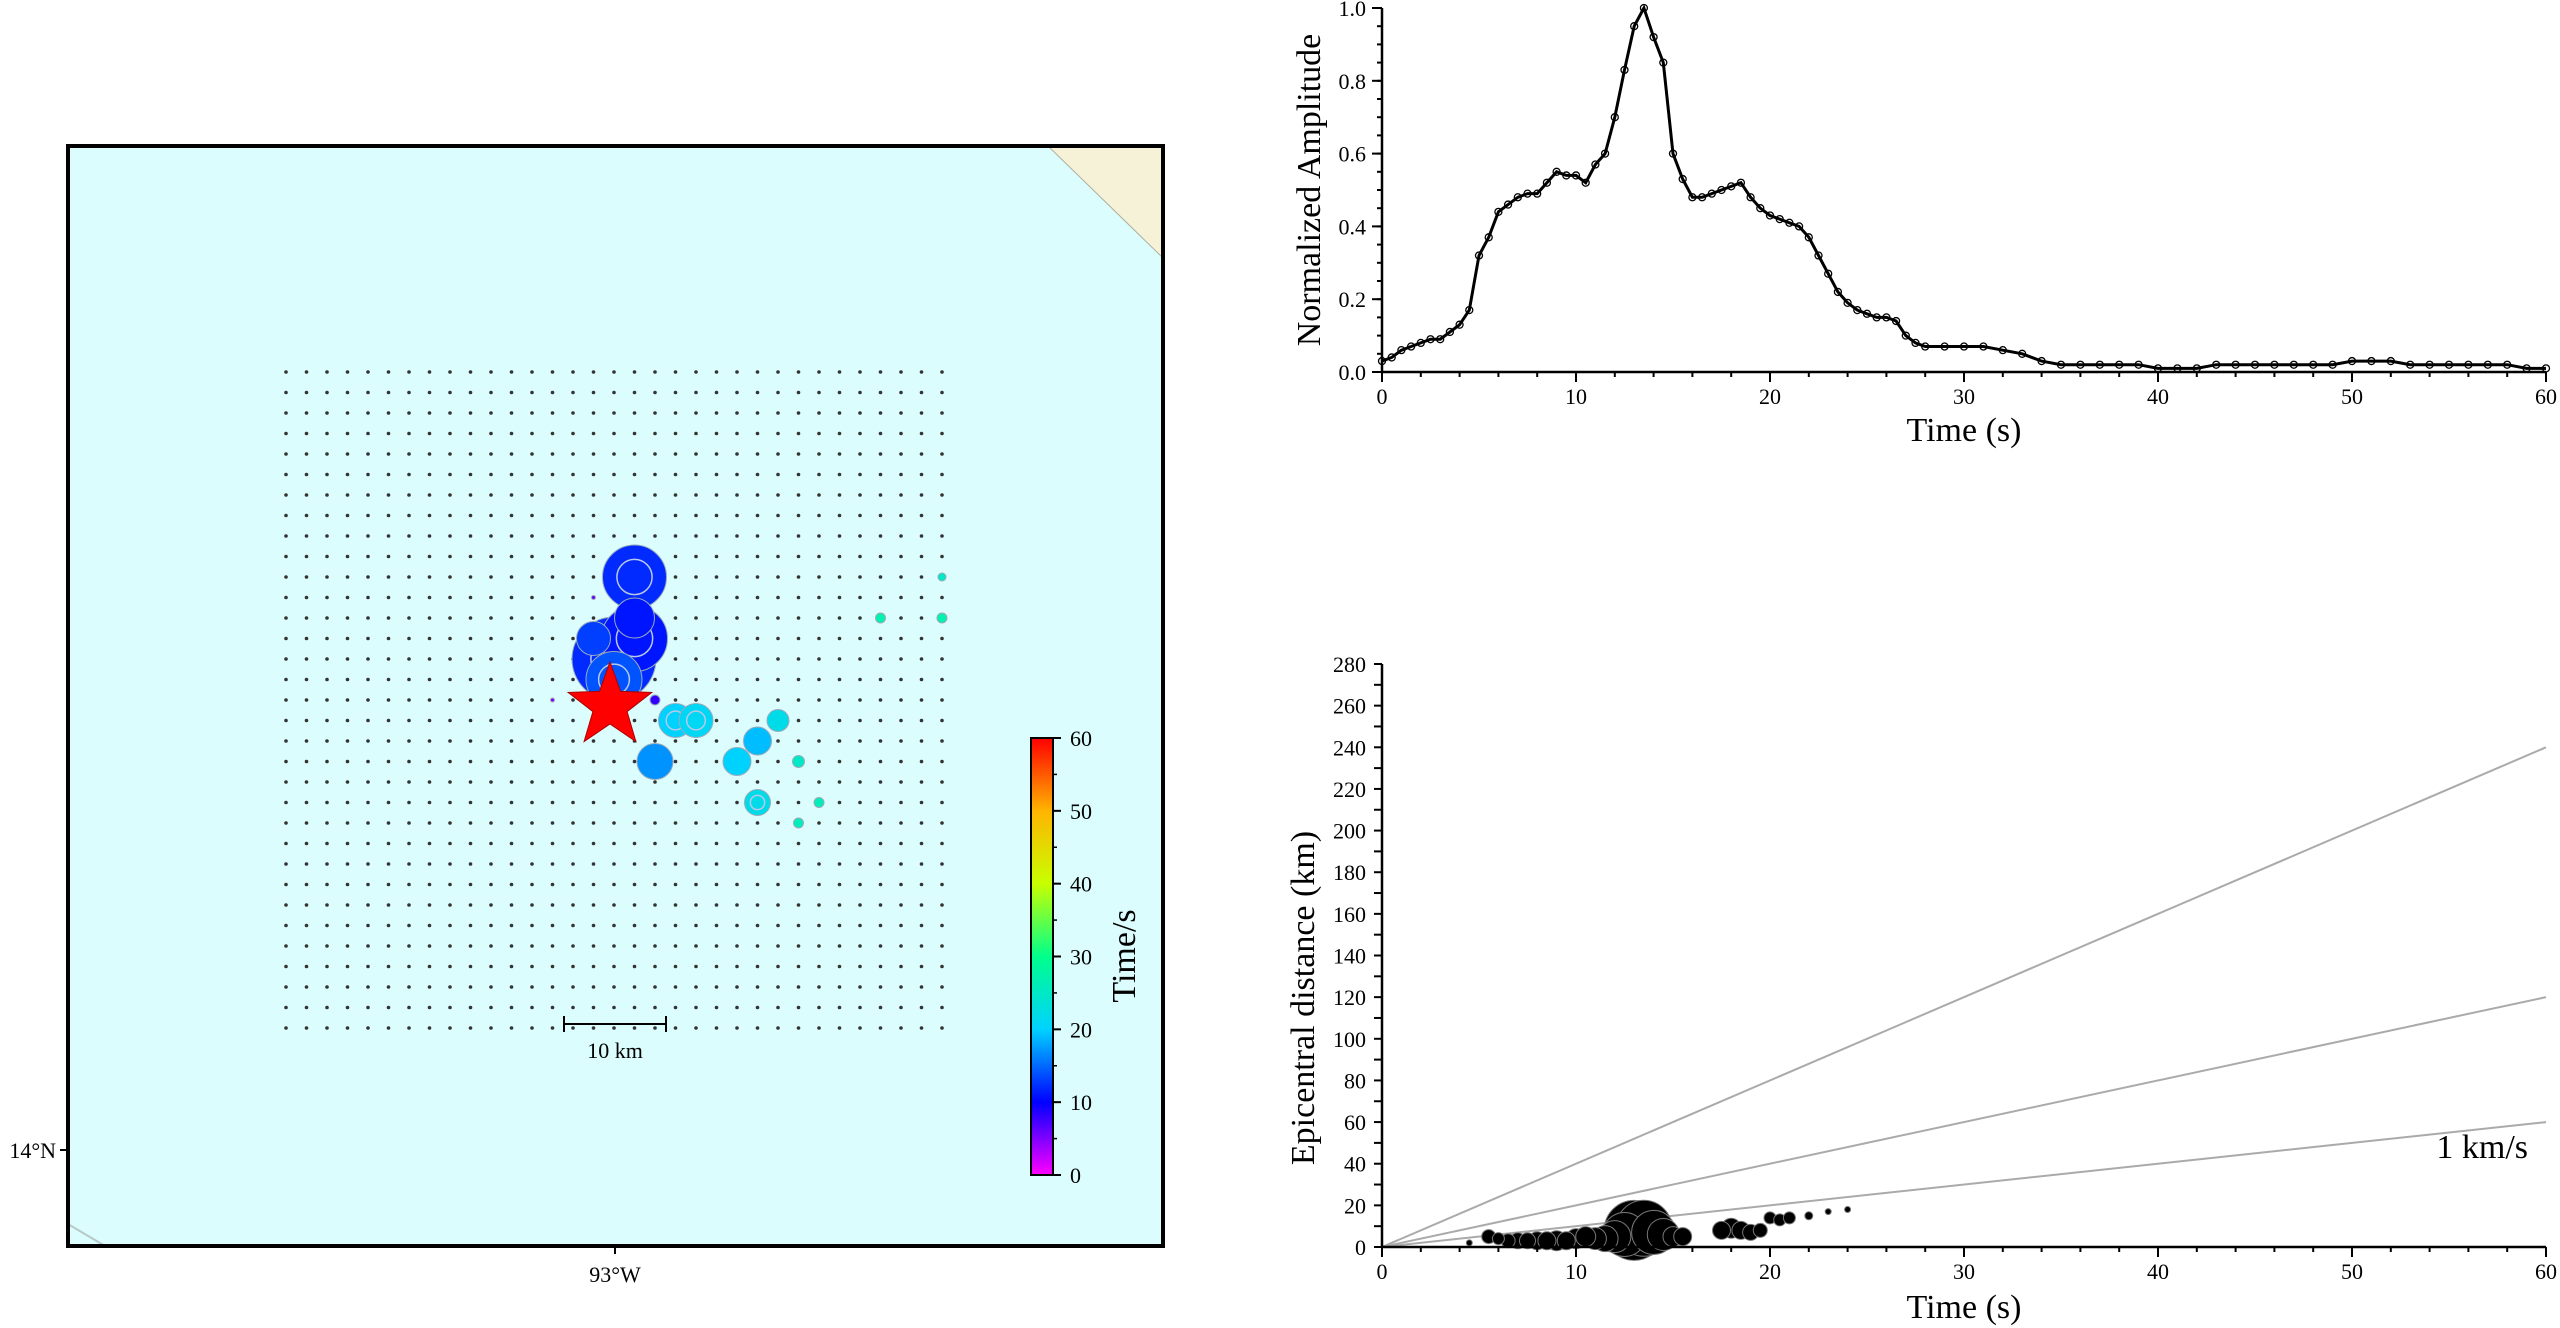 The width and height of the screenshot is (2560, 1328). What do you see at coordinates (1081, 738) in the screenshot?
I see `colorbar-tick-label: 60` at bounding box center [1081, 738].